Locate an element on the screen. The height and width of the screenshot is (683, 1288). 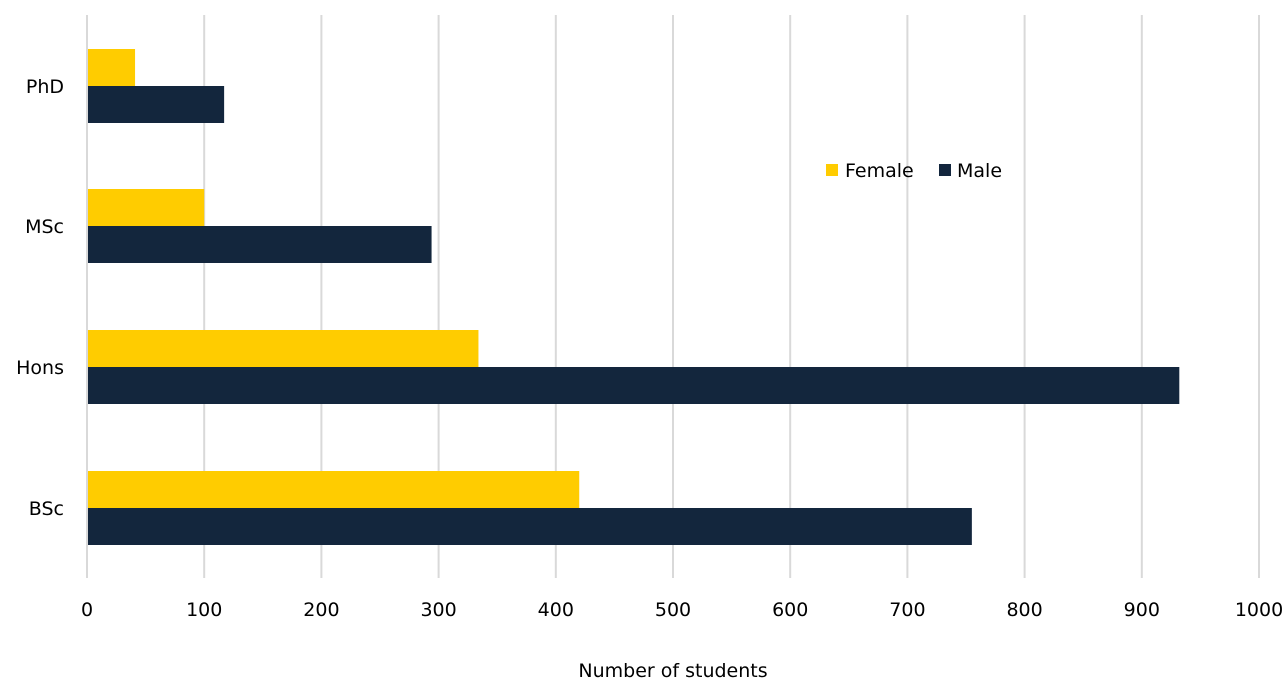
bar-female-bsc is located at coordinates (333, 489).